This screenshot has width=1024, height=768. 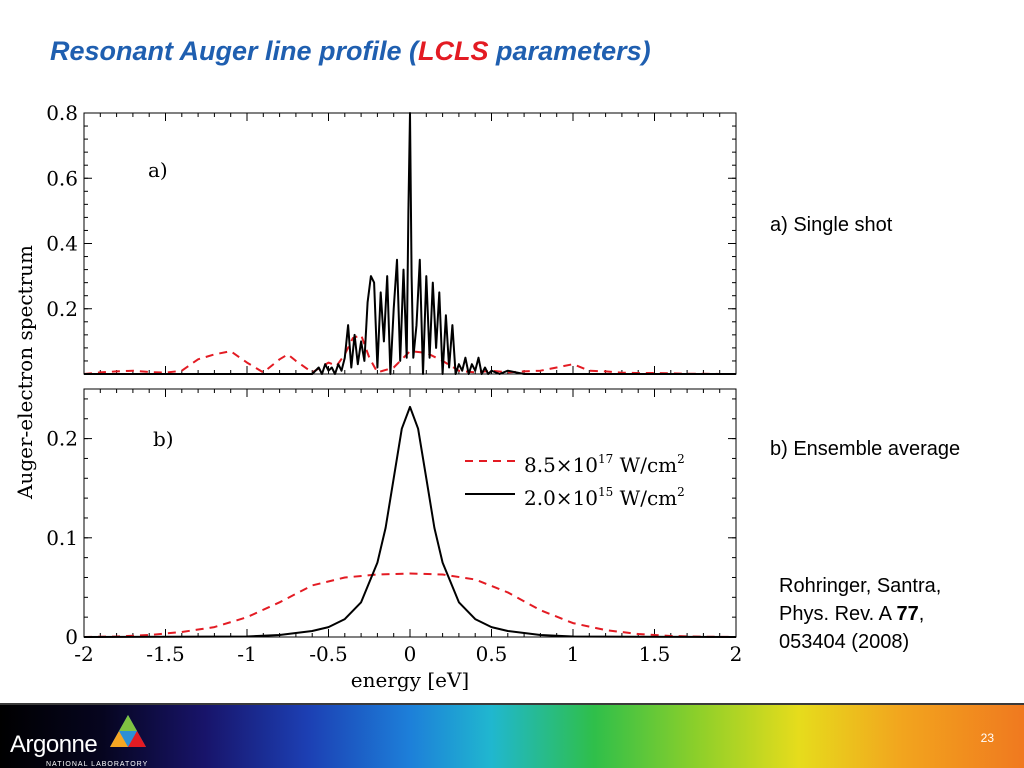 I want to click on citation-authors: Rohringer, Santra,, so click(x=860, y=586).